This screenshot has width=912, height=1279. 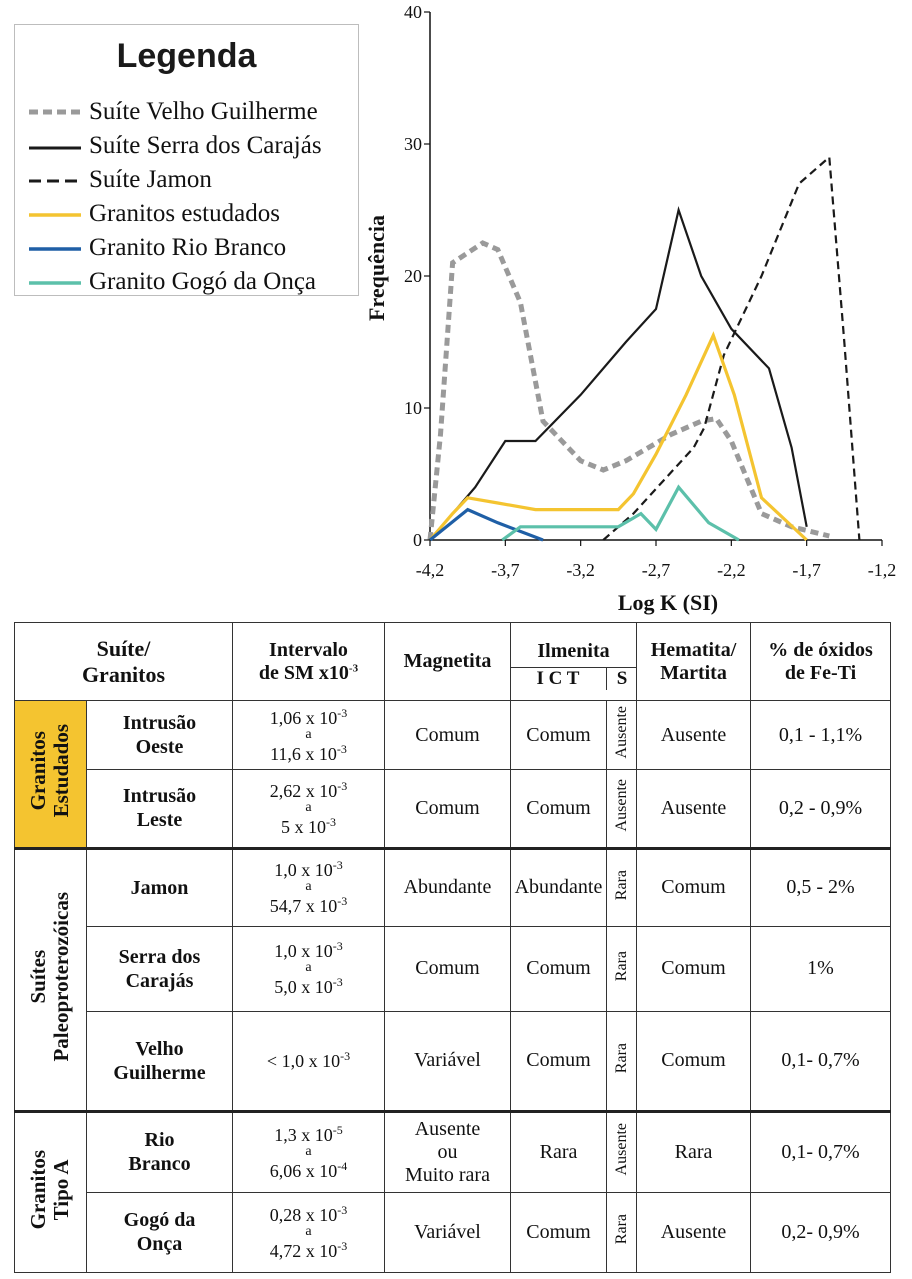 I want to click on interval-cell: 1,06 x 10-3 a 11,6 x 10-3, so click(x=308, y=735).